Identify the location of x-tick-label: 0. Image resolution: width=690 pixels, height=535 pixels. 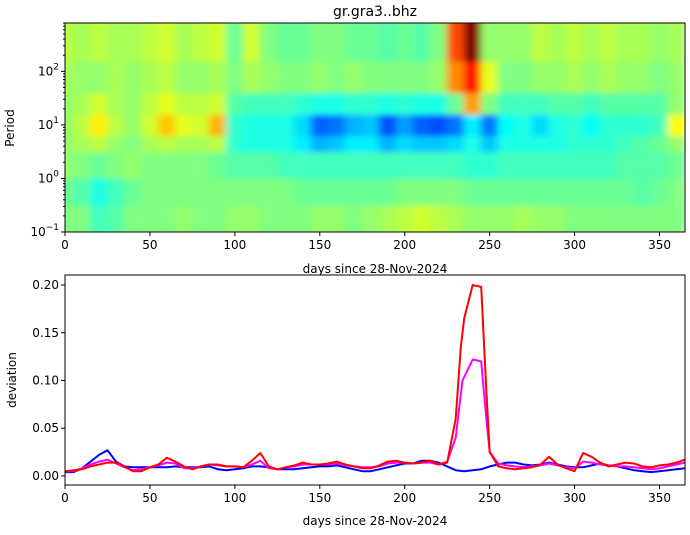
(65, 245).